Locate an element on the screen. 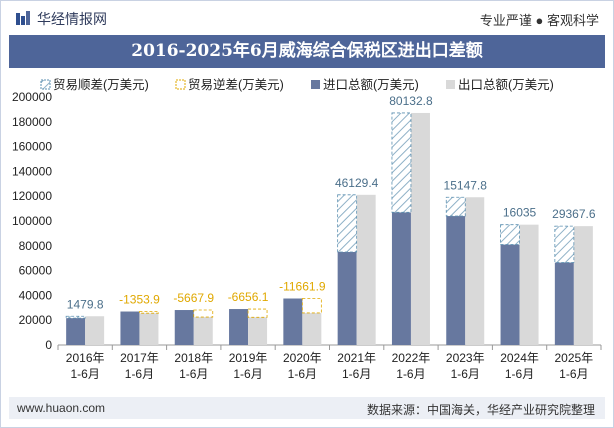  balance-label: 46129.4 is located at coordinates (357, 183).